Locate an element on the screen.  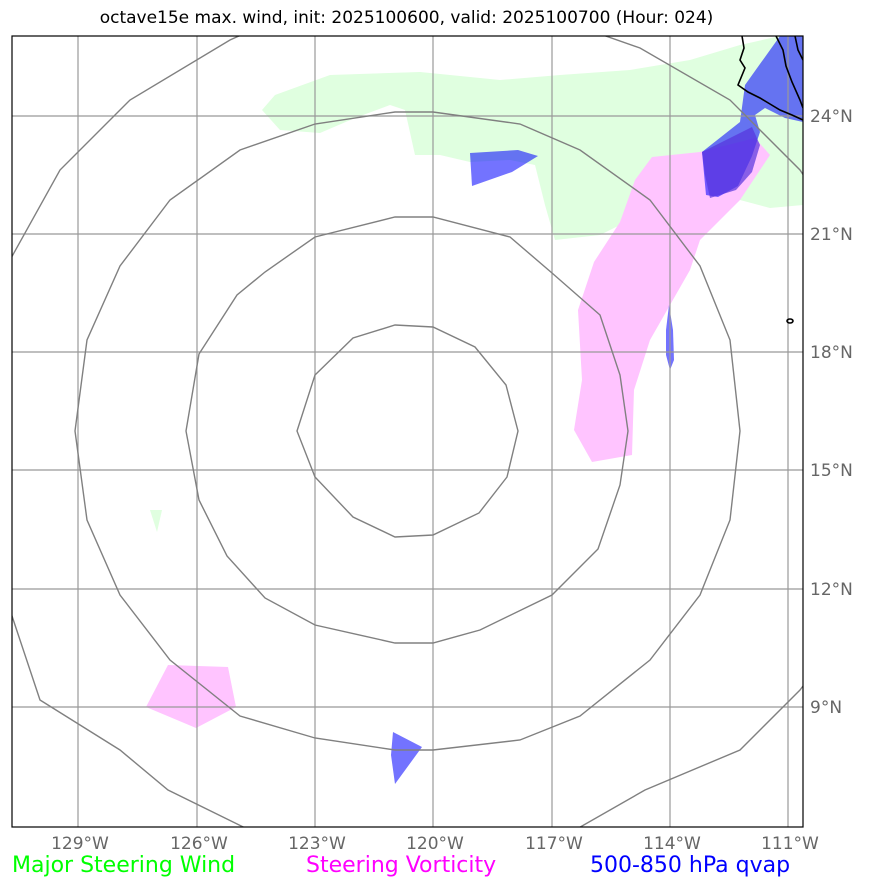
steering-wind-region-small is located at coordinates (156, 521).